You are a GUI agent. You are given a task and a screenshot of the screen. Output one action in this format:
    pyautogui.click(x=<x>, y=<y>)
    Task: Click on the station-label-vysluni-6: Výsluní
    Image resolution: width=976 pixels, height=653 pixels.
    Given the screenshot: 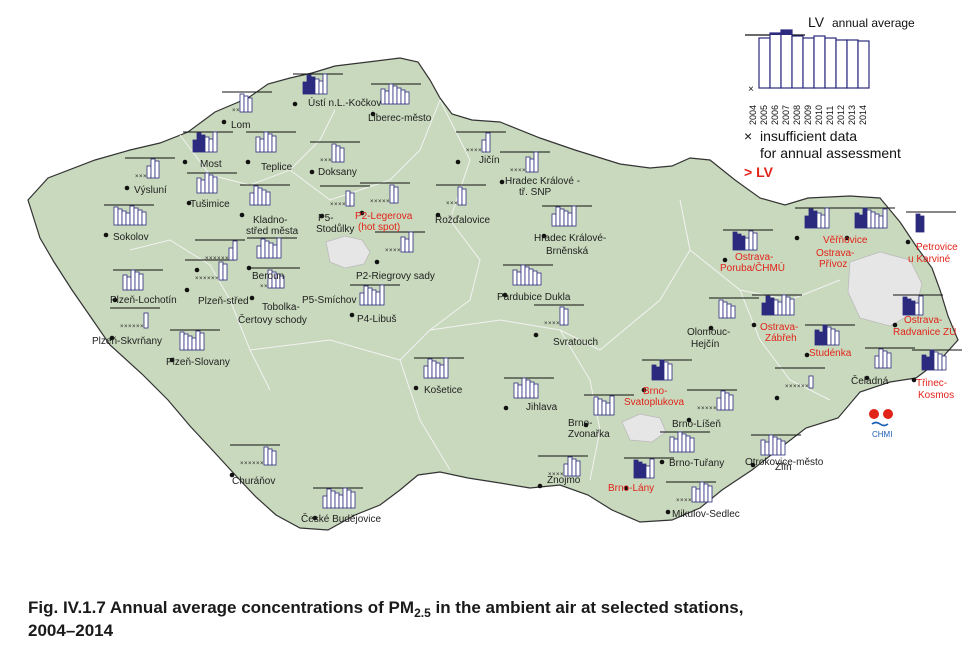 What is the action you would take?
    pyautogui.click(x=150, y=190)
    